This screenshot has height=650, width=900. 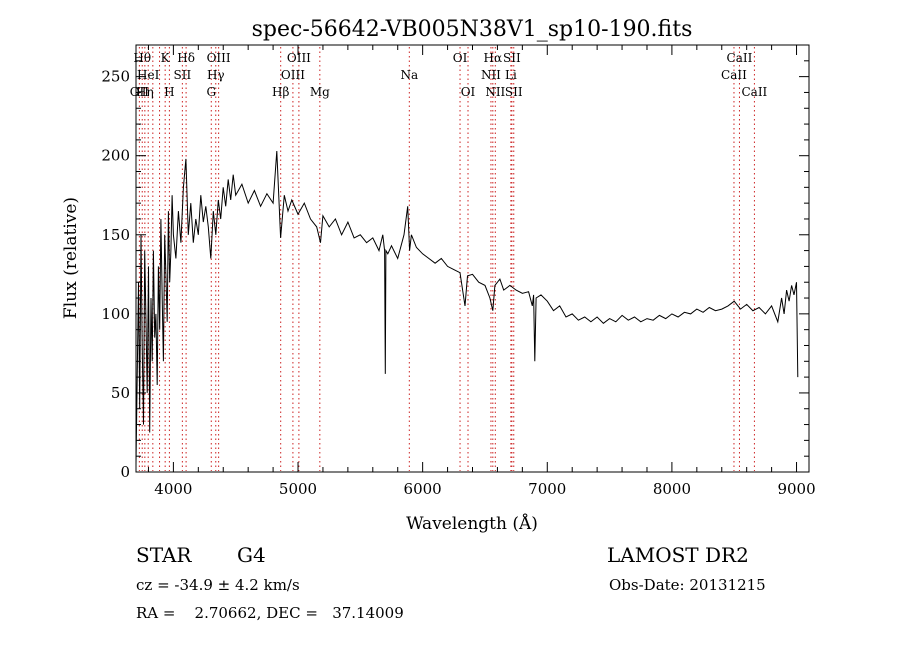 What do you see at coordinates (115, 314) in the screenshot?
I see `y-tick-label: 100` at bounding box center [115, 314].